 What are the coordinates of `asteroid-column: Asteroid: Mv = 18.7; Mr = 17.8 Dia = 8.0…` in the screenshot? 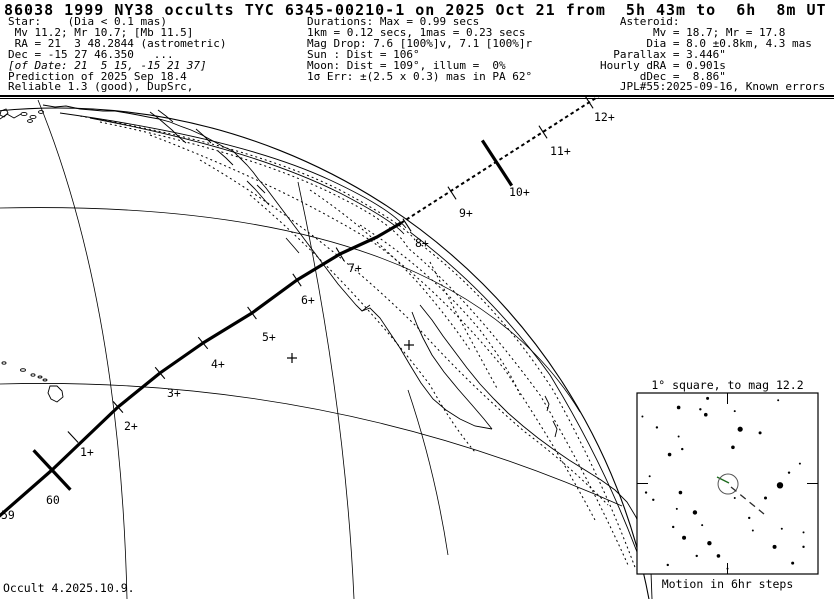 It's located at (713, 54).